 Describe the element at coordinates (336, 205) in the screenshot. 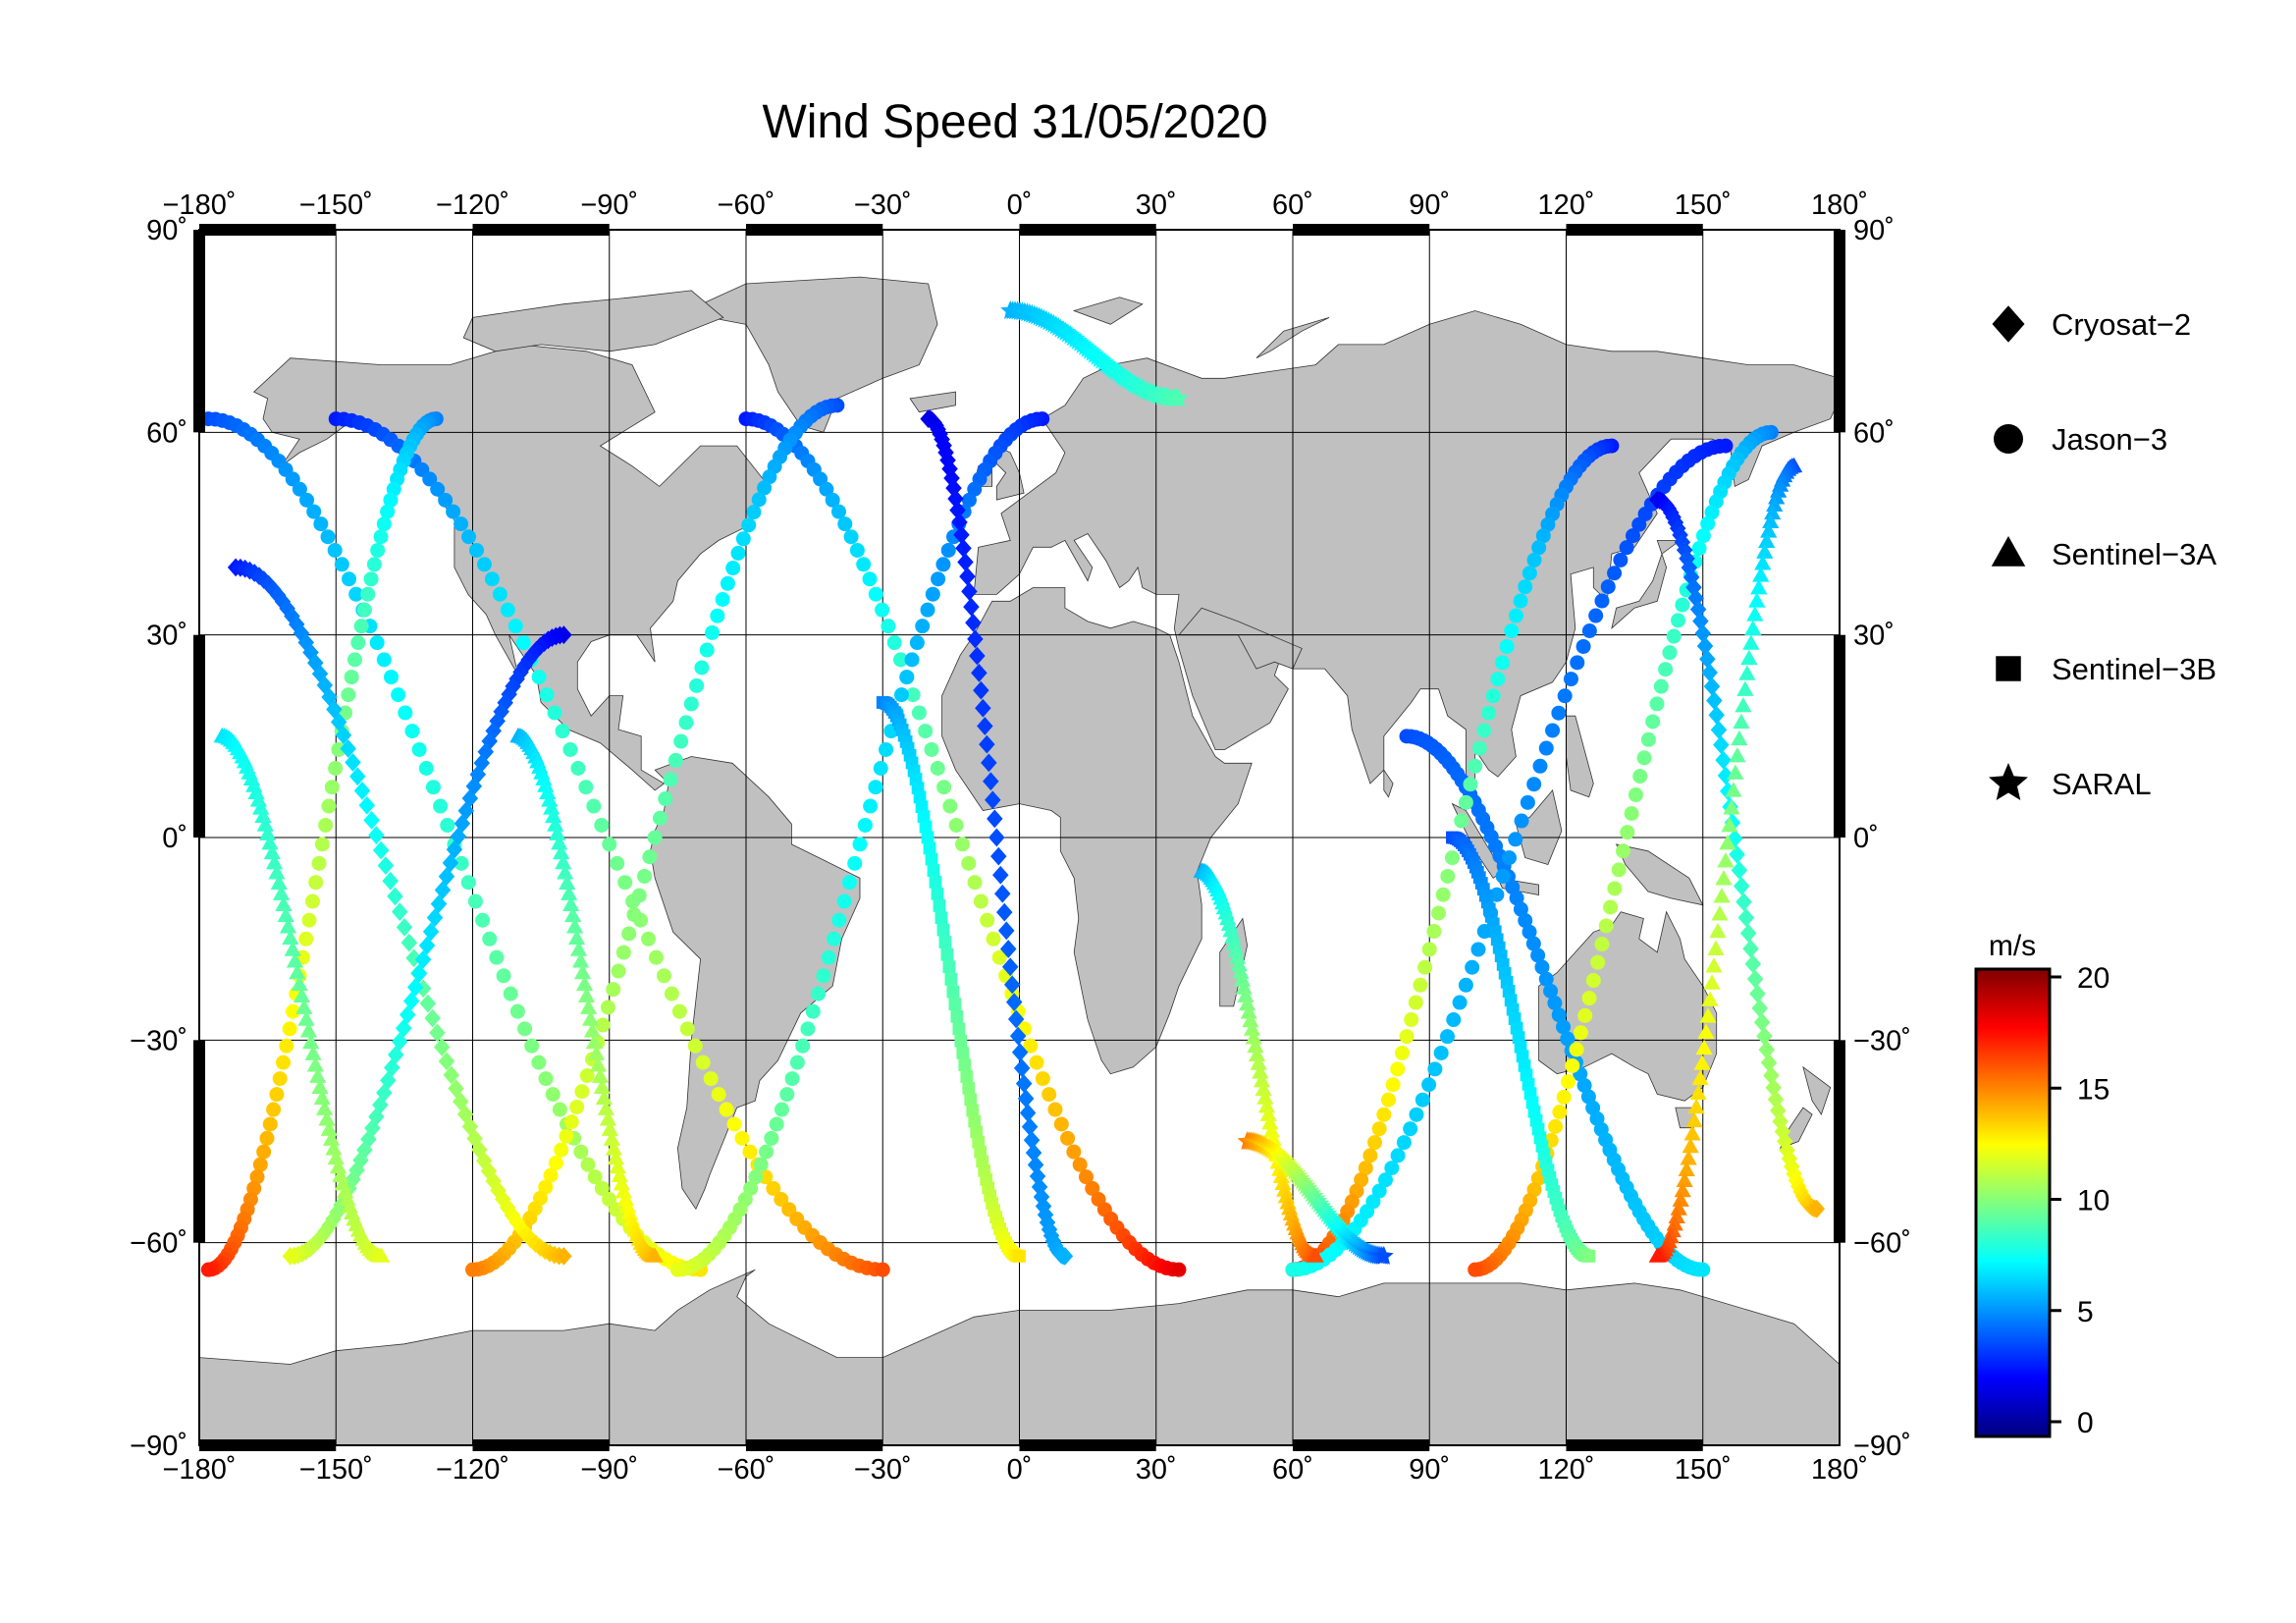

I see `x-tick-label-top: −150˚` at that location.